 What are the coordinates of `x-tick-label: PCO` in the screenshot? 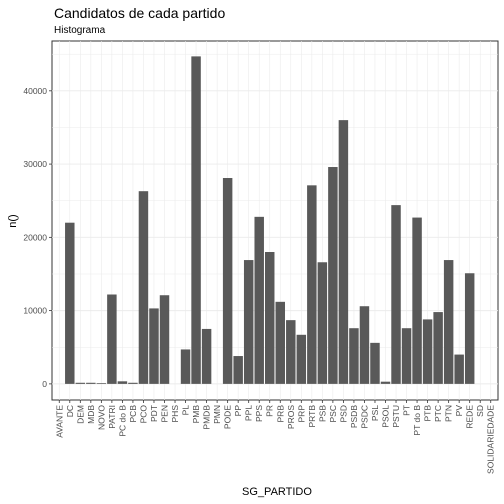 It's located at (143, 414).